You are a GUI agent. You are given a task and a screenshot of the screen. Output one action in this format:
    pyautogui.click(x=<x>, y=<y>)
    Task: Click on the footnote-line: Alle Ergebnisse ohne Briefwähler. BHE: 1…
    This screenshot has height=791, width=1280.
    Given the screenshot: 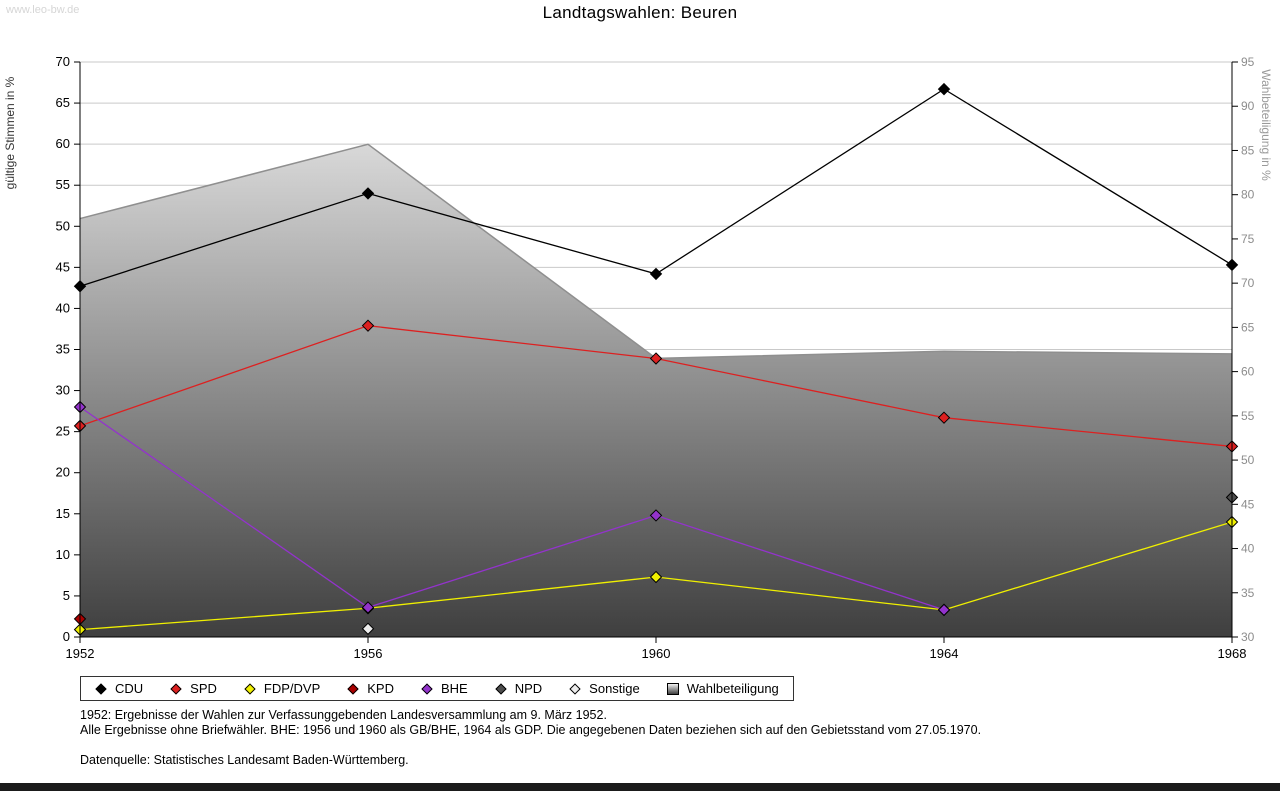 What is the action you would take?
    pyautogui.click(x=531, y=729)
    